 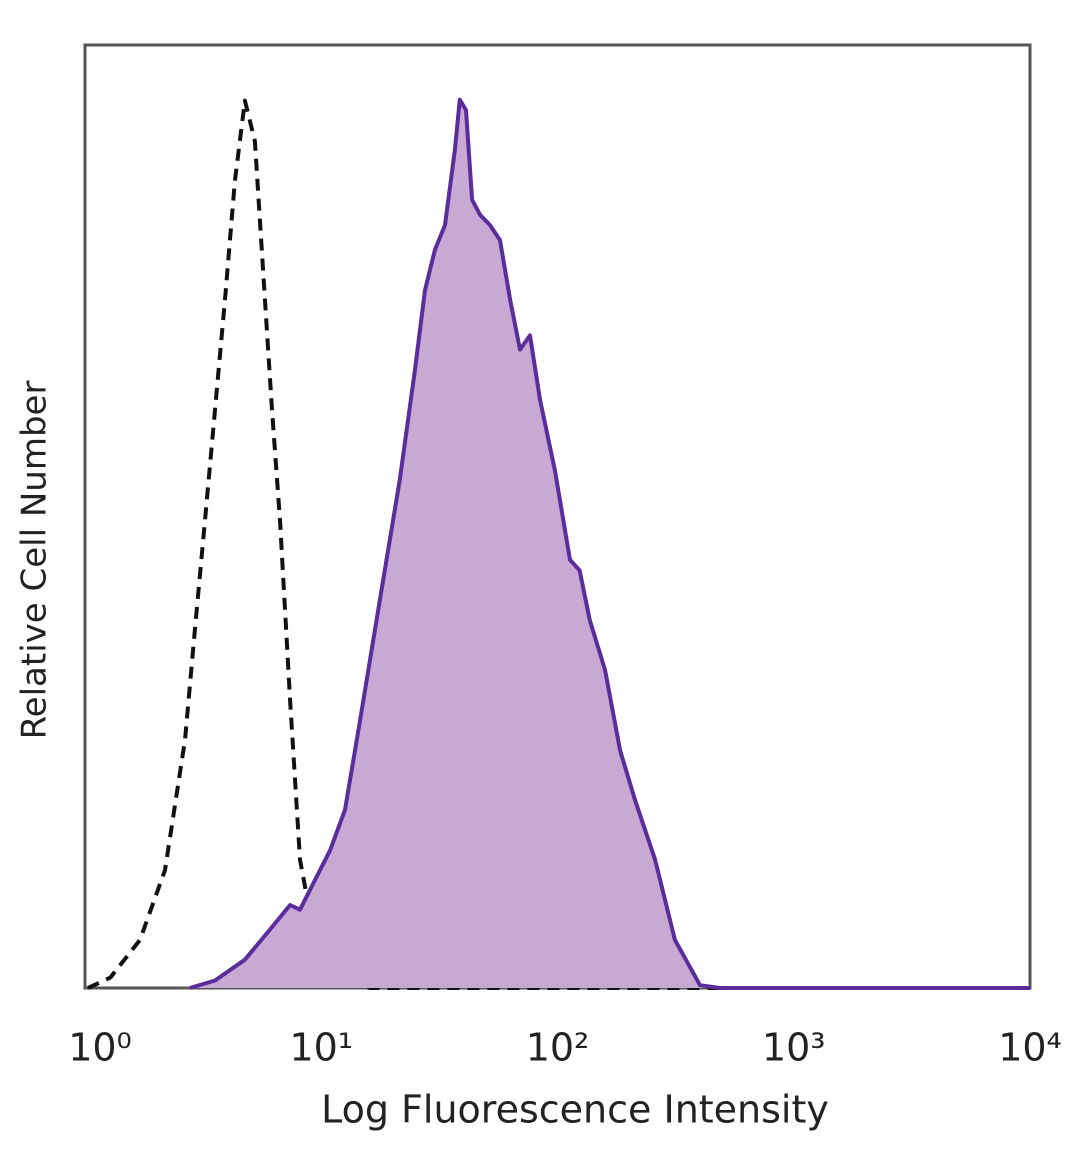 What do you see at coordinates (558, 1048) in the screenshot?
I see `x-tick-label: 10²` at bounding box center [558, 1048].